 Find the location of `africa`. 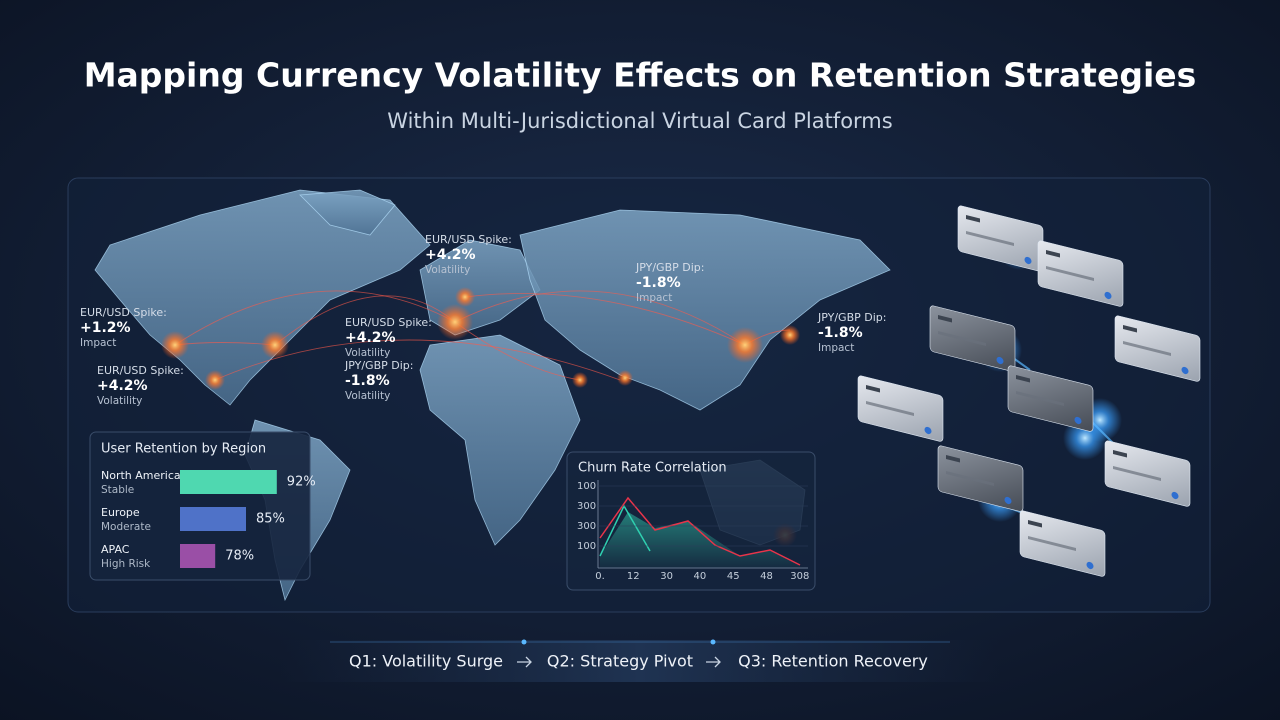

africa is located at coordinates (500, 440).